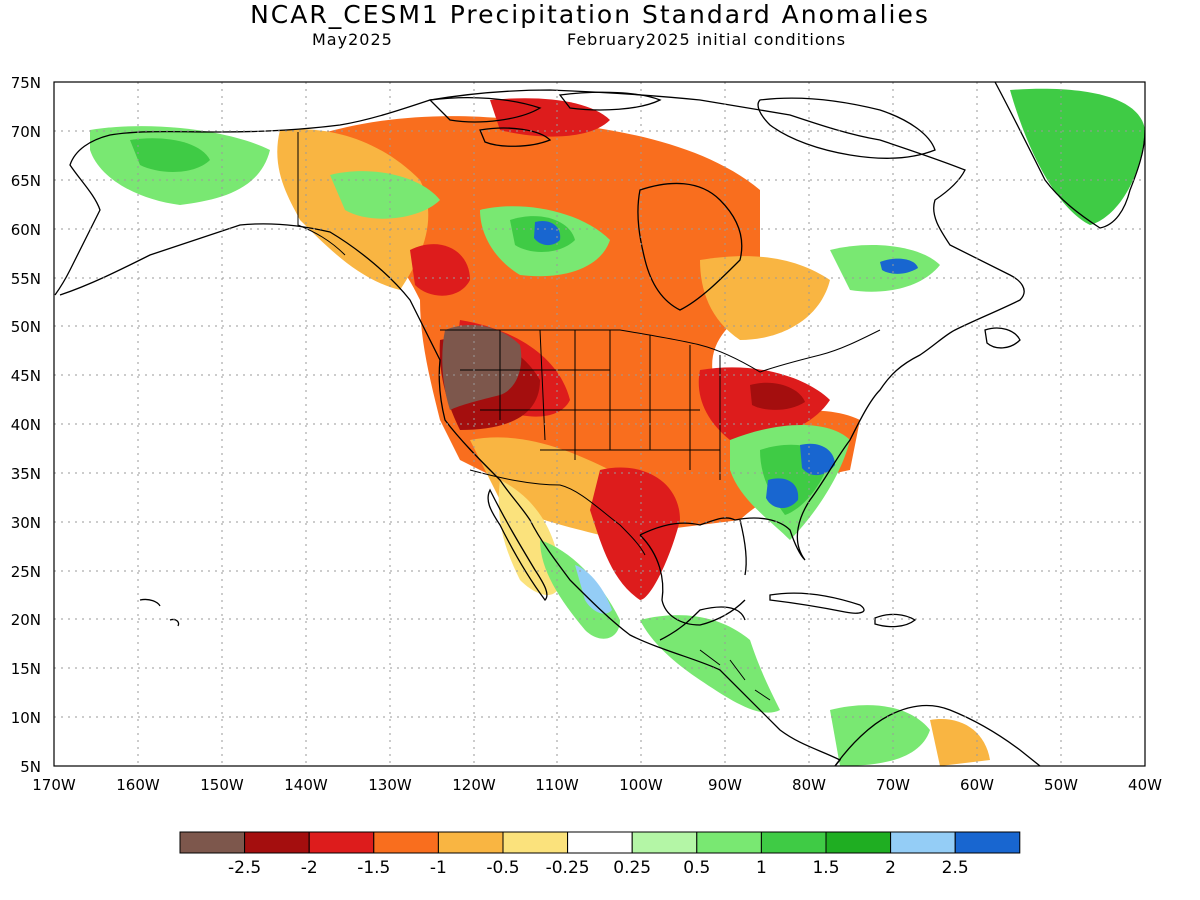  What do you see at coordinates (54, 785) in the screenshot?
I see `lon-label: 170W` at bounding box center [54, 785].